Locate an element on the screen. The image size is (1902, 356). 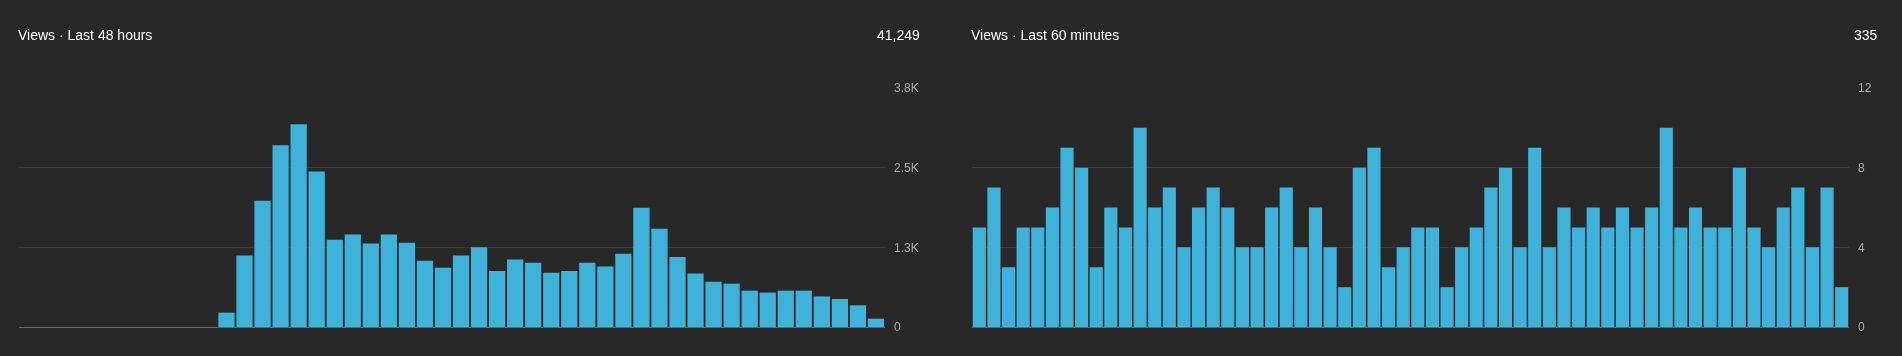
y-tick-label: 8 is located at coordinates (1861, 167).